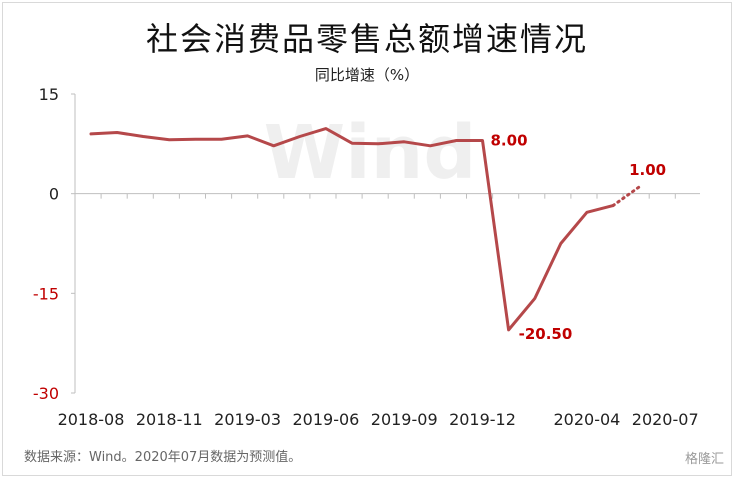 This screenshot has height=478, width=734. Describe the element at coordinates (509, 141) in the screenshot. I see `data-label: 8.00` at that location.